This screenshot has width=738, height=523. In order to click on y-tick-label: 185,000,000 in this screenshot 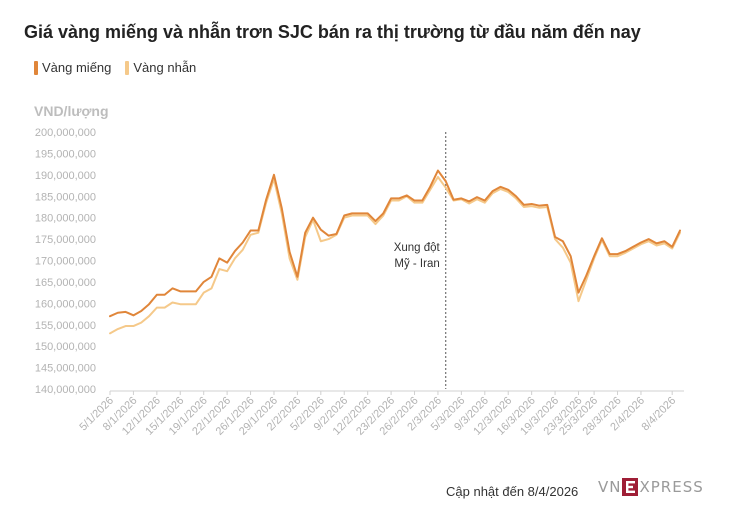, I will do `click(65, 197)`.